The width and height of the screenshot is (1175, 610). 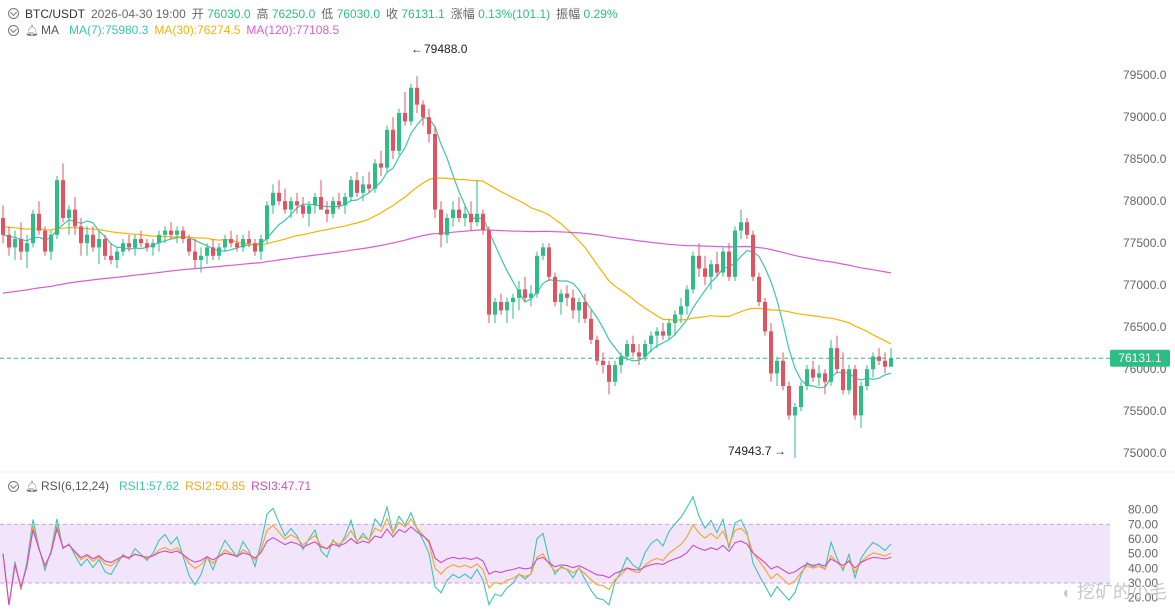 What do you see at coordinates (229, 14) in the screenshot?
I see `open-value: 76030.0` at bounding box center [229, 14].